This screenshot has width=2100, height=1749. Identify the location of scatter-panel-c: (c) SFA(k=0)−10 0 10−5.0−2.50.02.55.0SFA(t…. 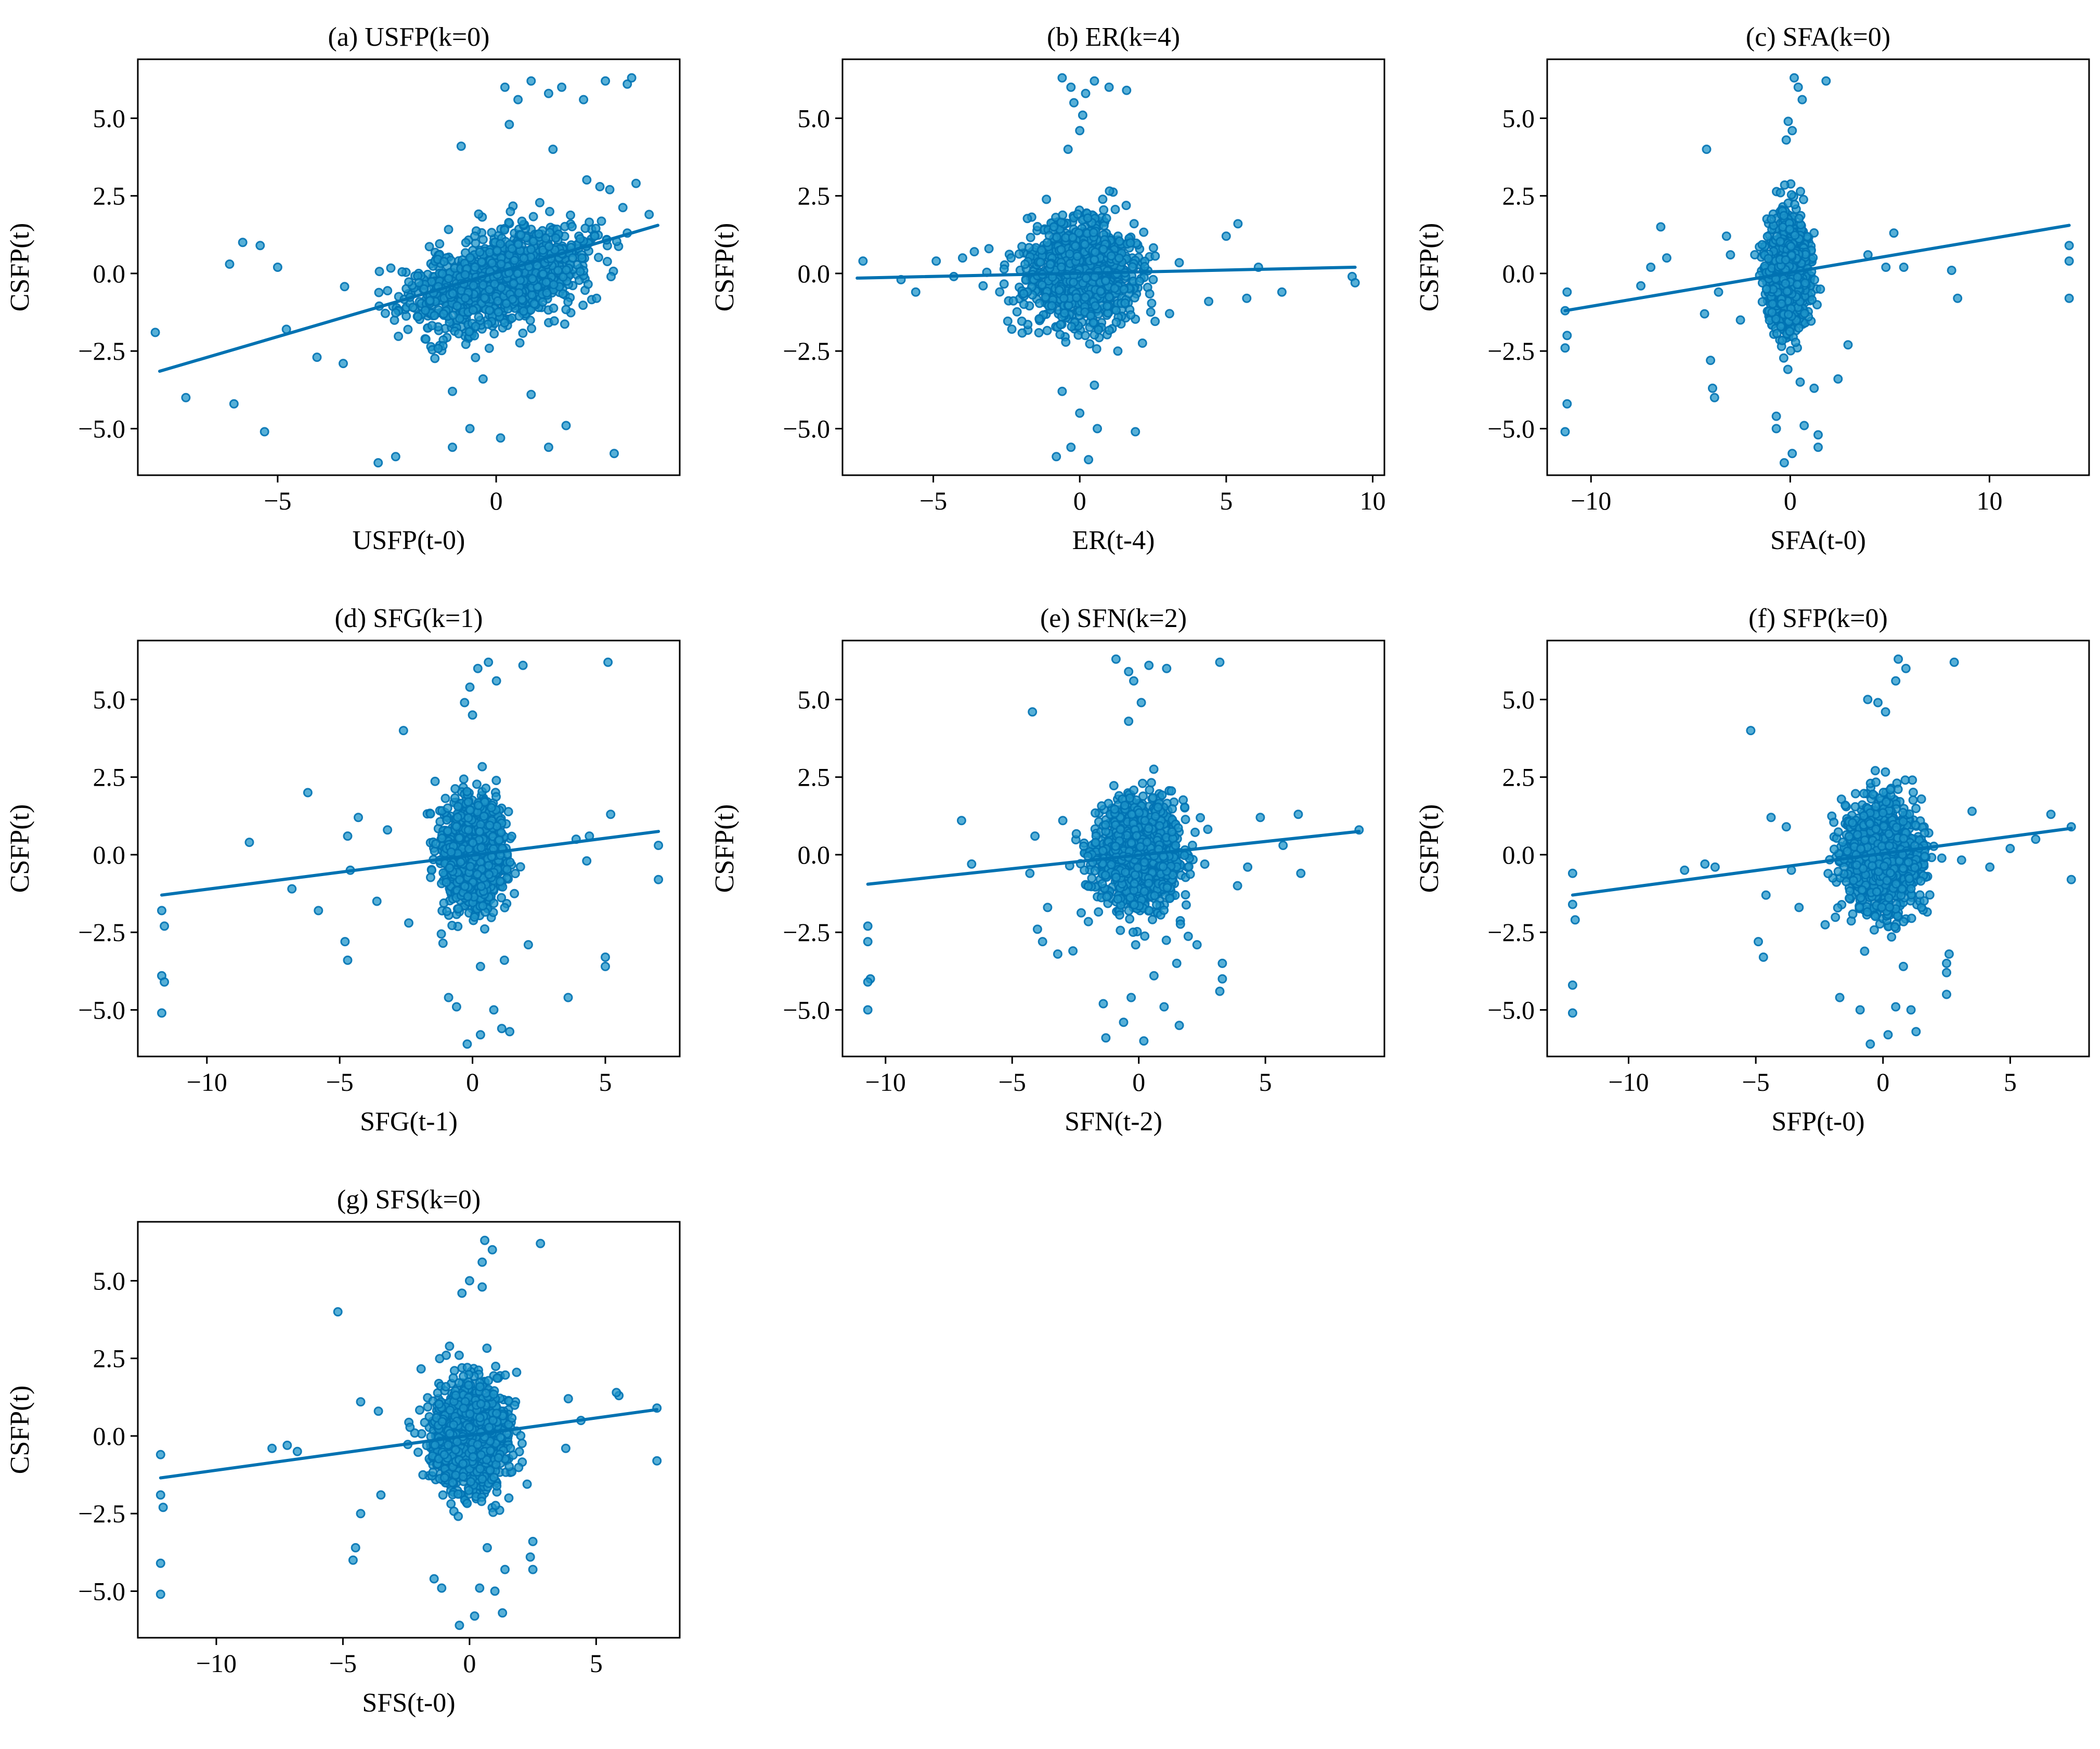
(1753, 289).